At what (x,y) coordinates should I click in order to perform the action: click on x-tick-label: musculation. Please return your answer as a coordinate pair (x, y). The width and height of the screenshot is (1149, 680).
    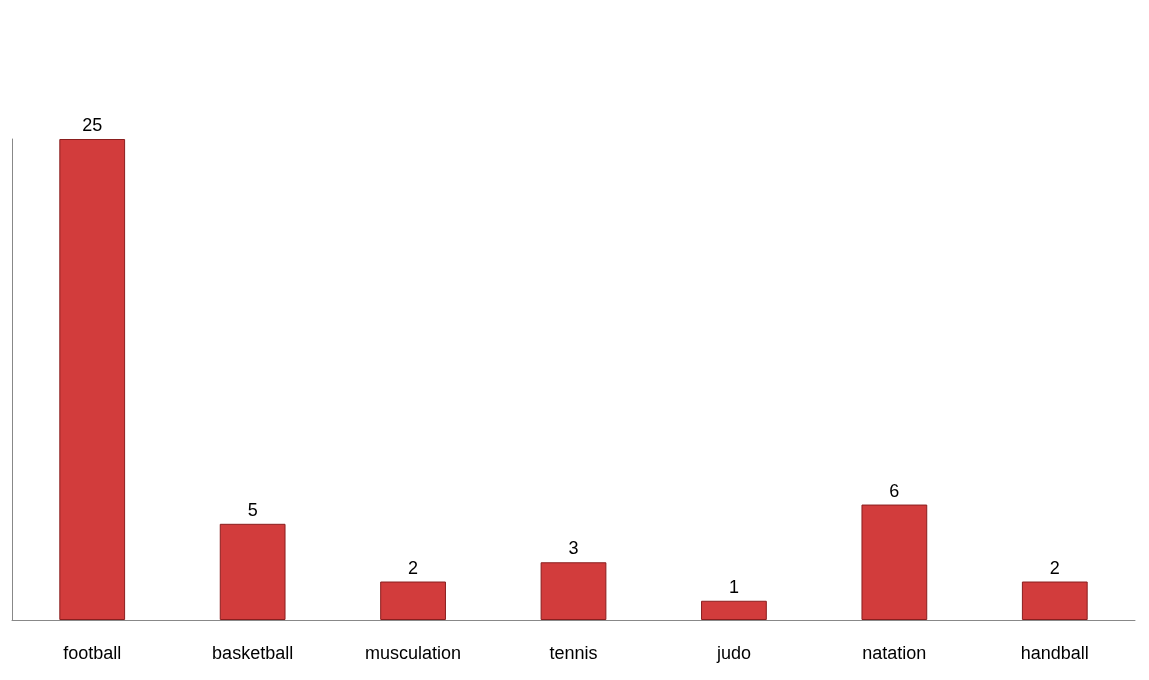
    Looking at the image, I should click on (413, 653).